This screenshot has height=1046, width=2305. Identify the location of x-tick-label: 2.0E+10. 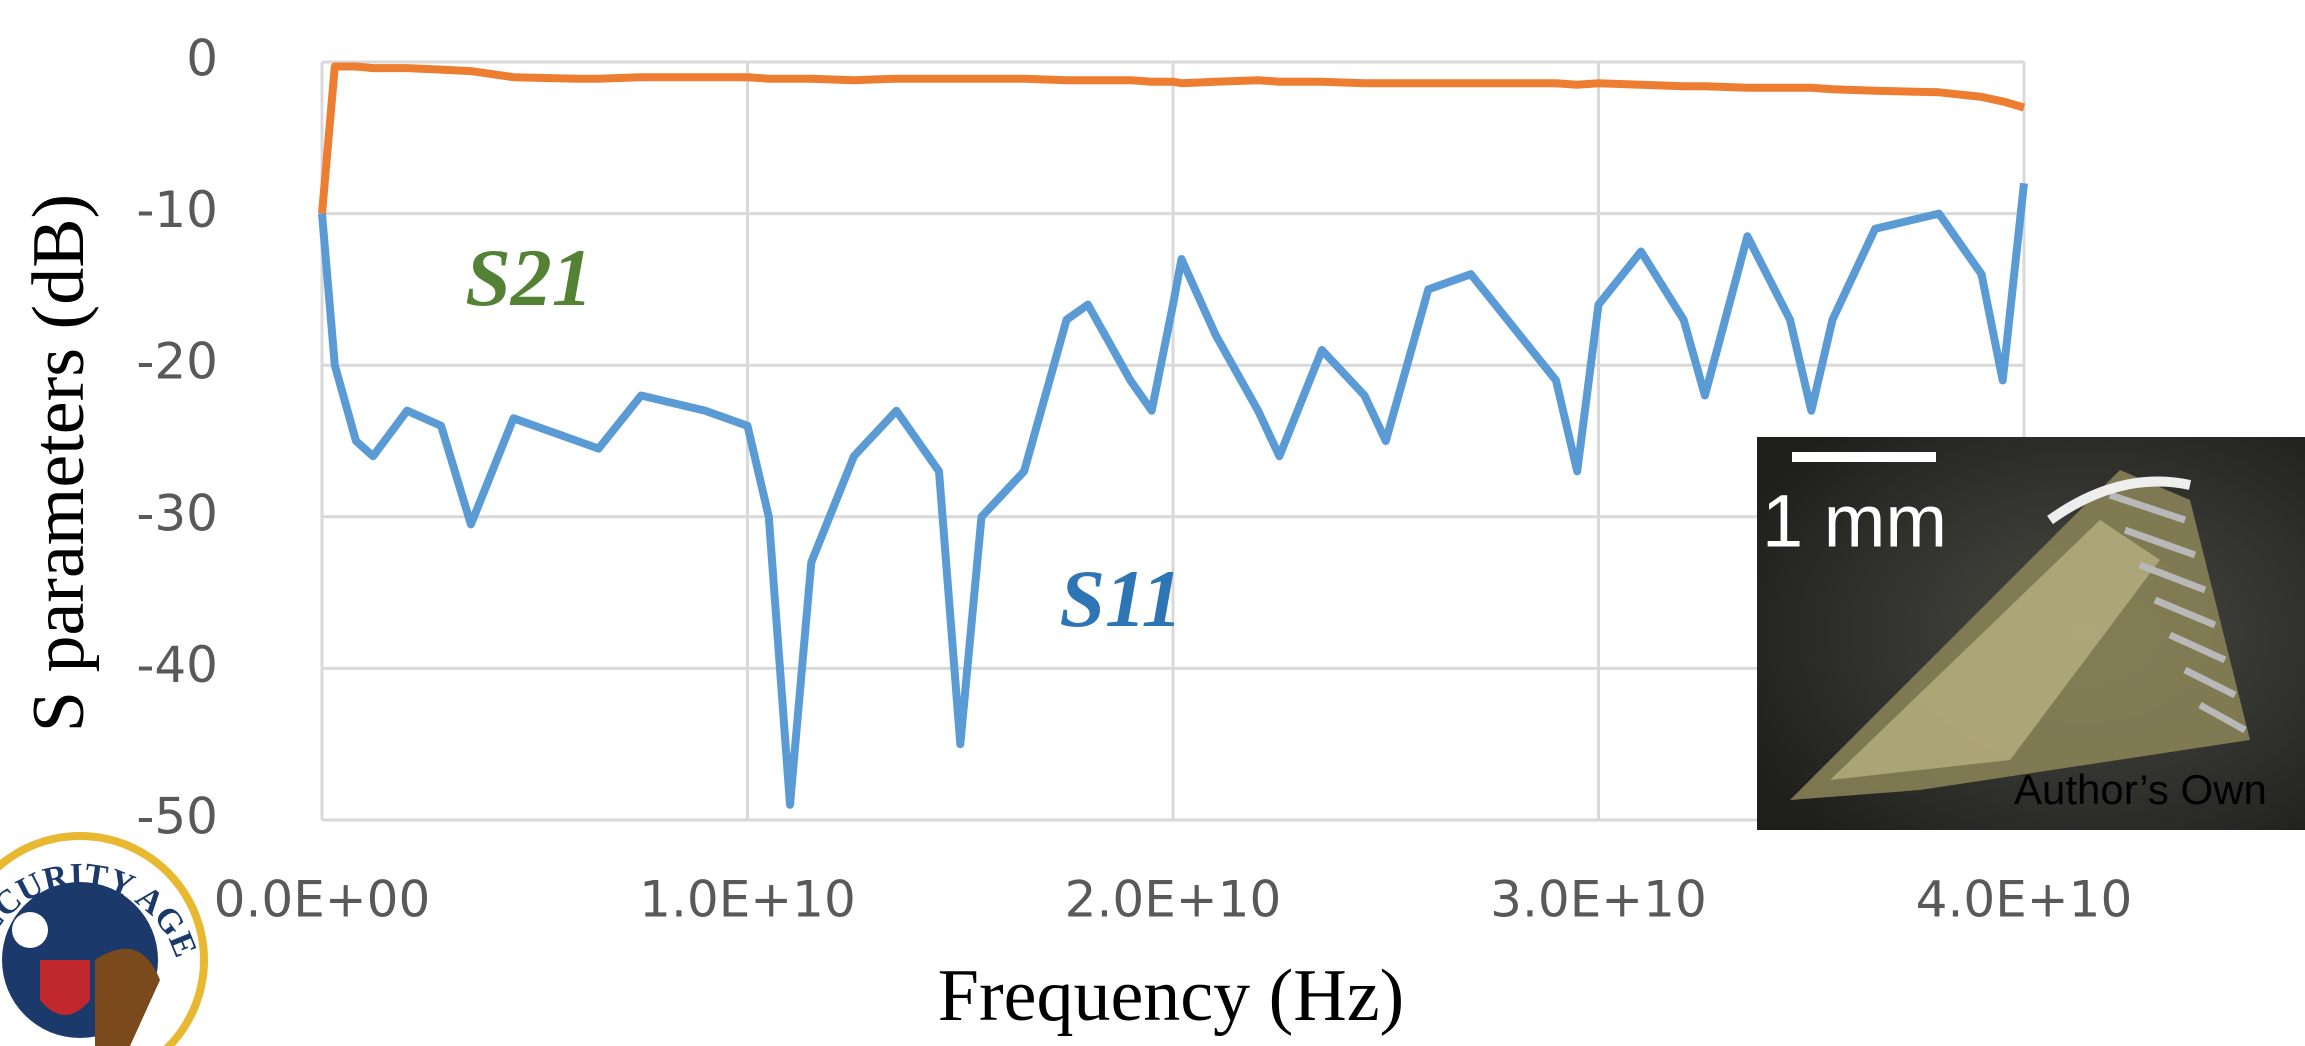
(1173, 900).